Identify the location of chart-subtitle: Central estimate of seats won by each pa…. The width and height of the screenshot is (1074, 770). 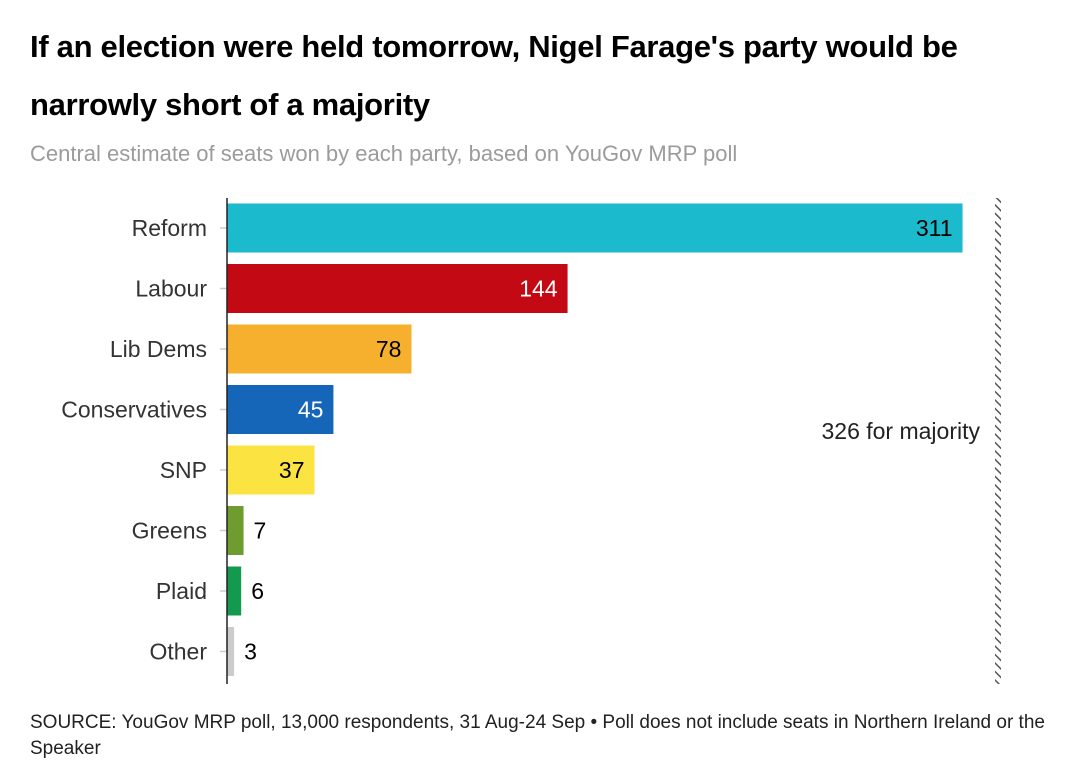
(384, 153).